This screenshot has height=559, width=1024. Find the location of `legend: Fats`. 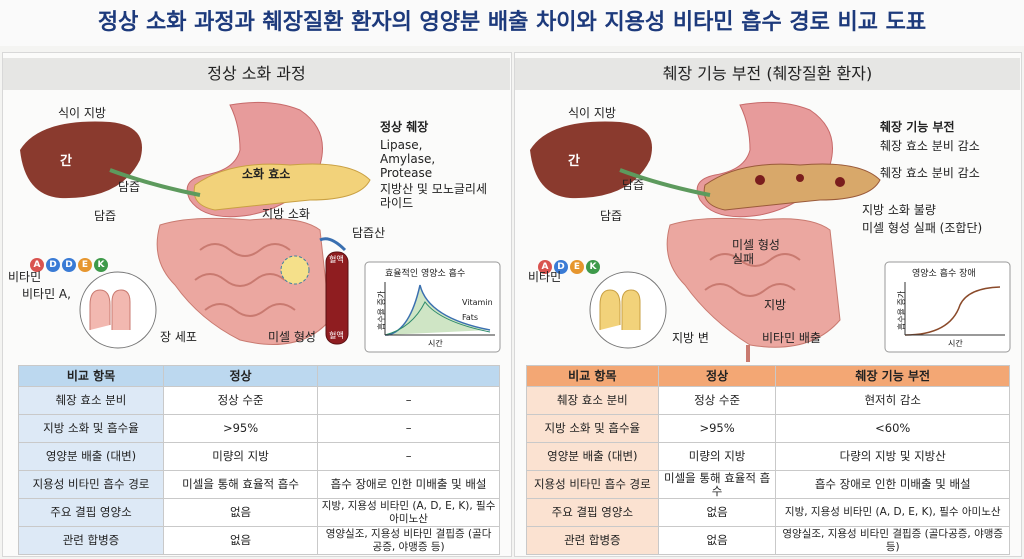

legend: Fats is located at coordinates (470, 317).